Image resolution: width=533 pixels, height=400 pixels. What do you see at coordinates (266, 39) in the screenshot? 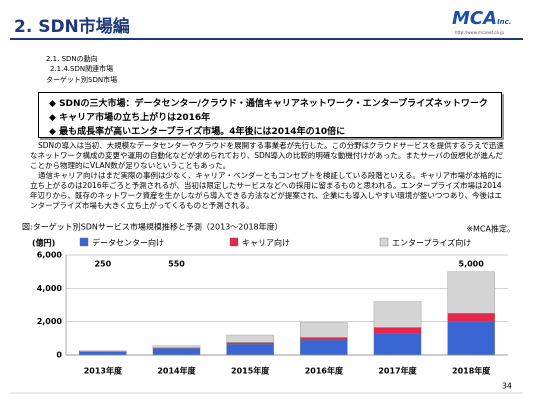
I see `title-rule` at bounding box center [266, 39].